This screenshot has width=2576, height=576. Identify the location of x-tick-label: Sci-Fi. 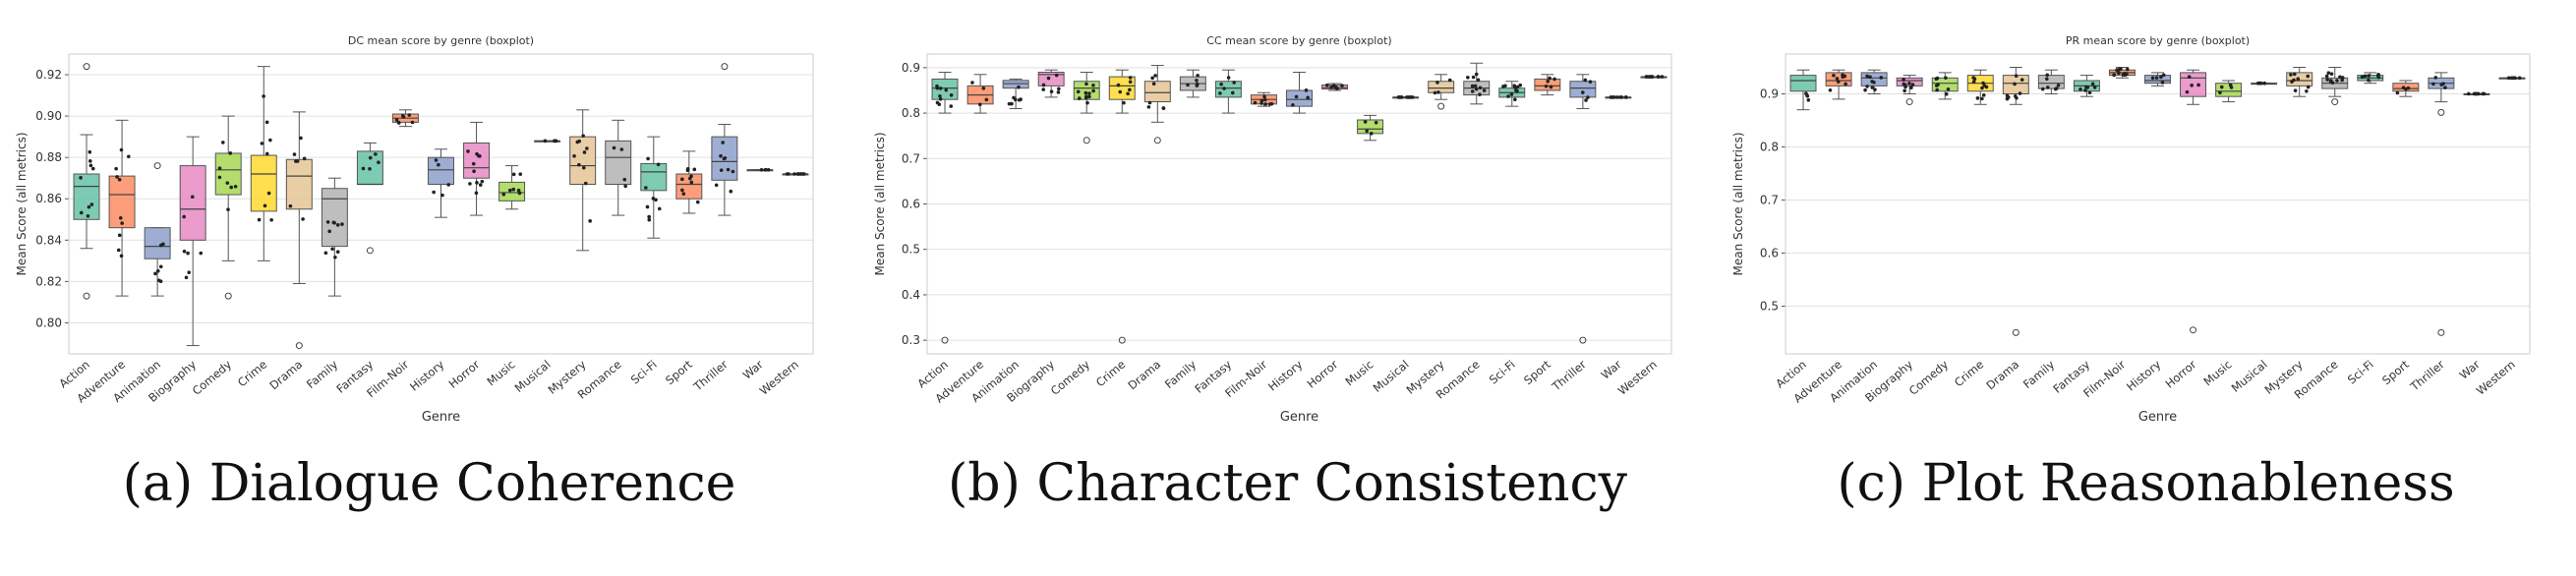
(1502, 372).